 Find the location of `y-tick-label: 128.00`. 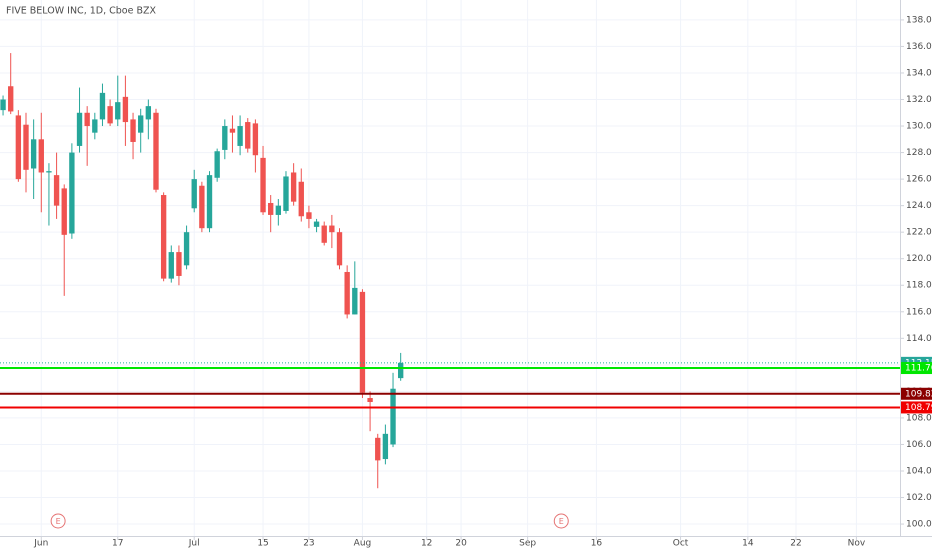

y-tick-label: 128.00 is located at coordinates (919, 153).